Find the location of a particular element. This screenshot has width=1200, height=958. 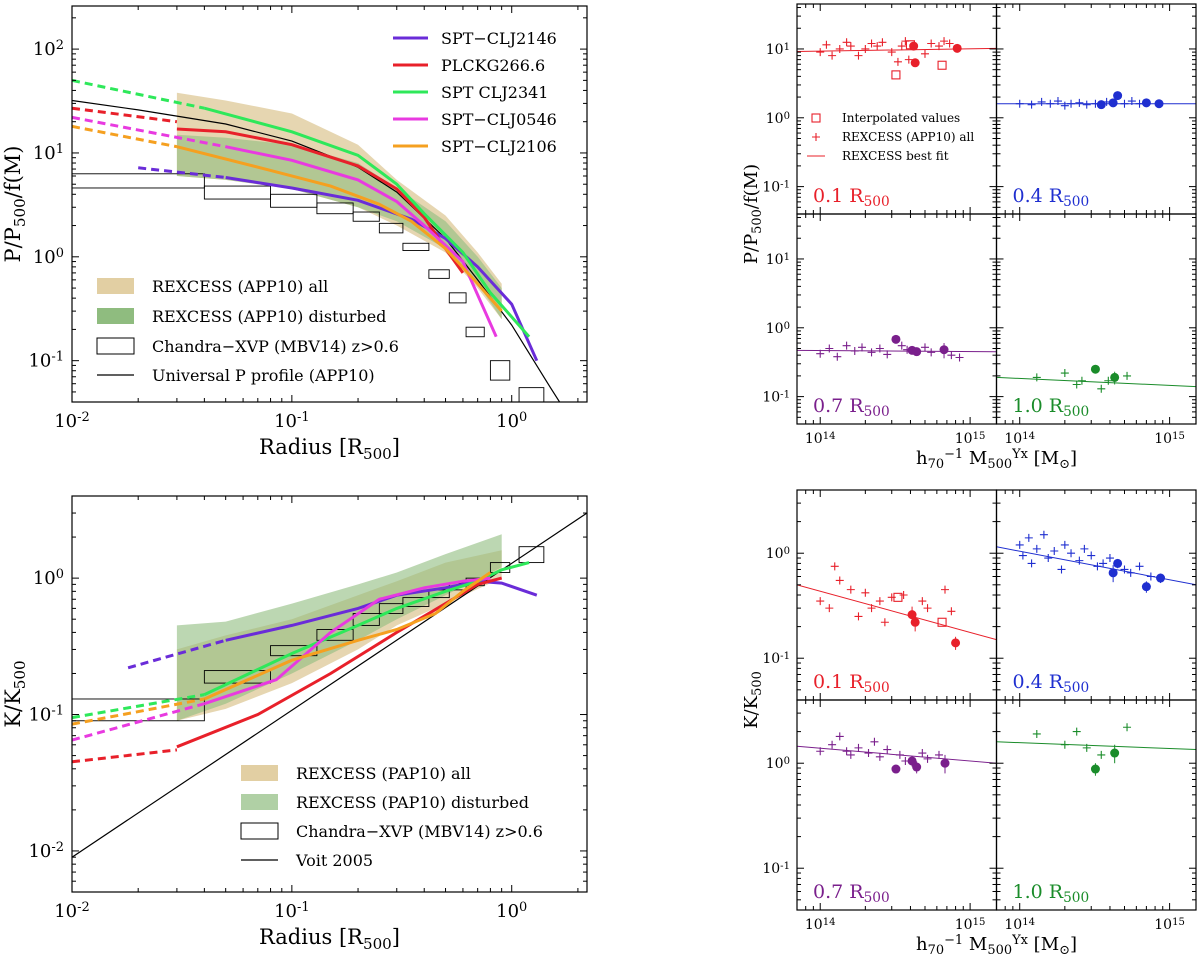

entropy-vs-mass-panel-r10: 1.0 R500 1014 1015 is located at coordinates (1096, 816).